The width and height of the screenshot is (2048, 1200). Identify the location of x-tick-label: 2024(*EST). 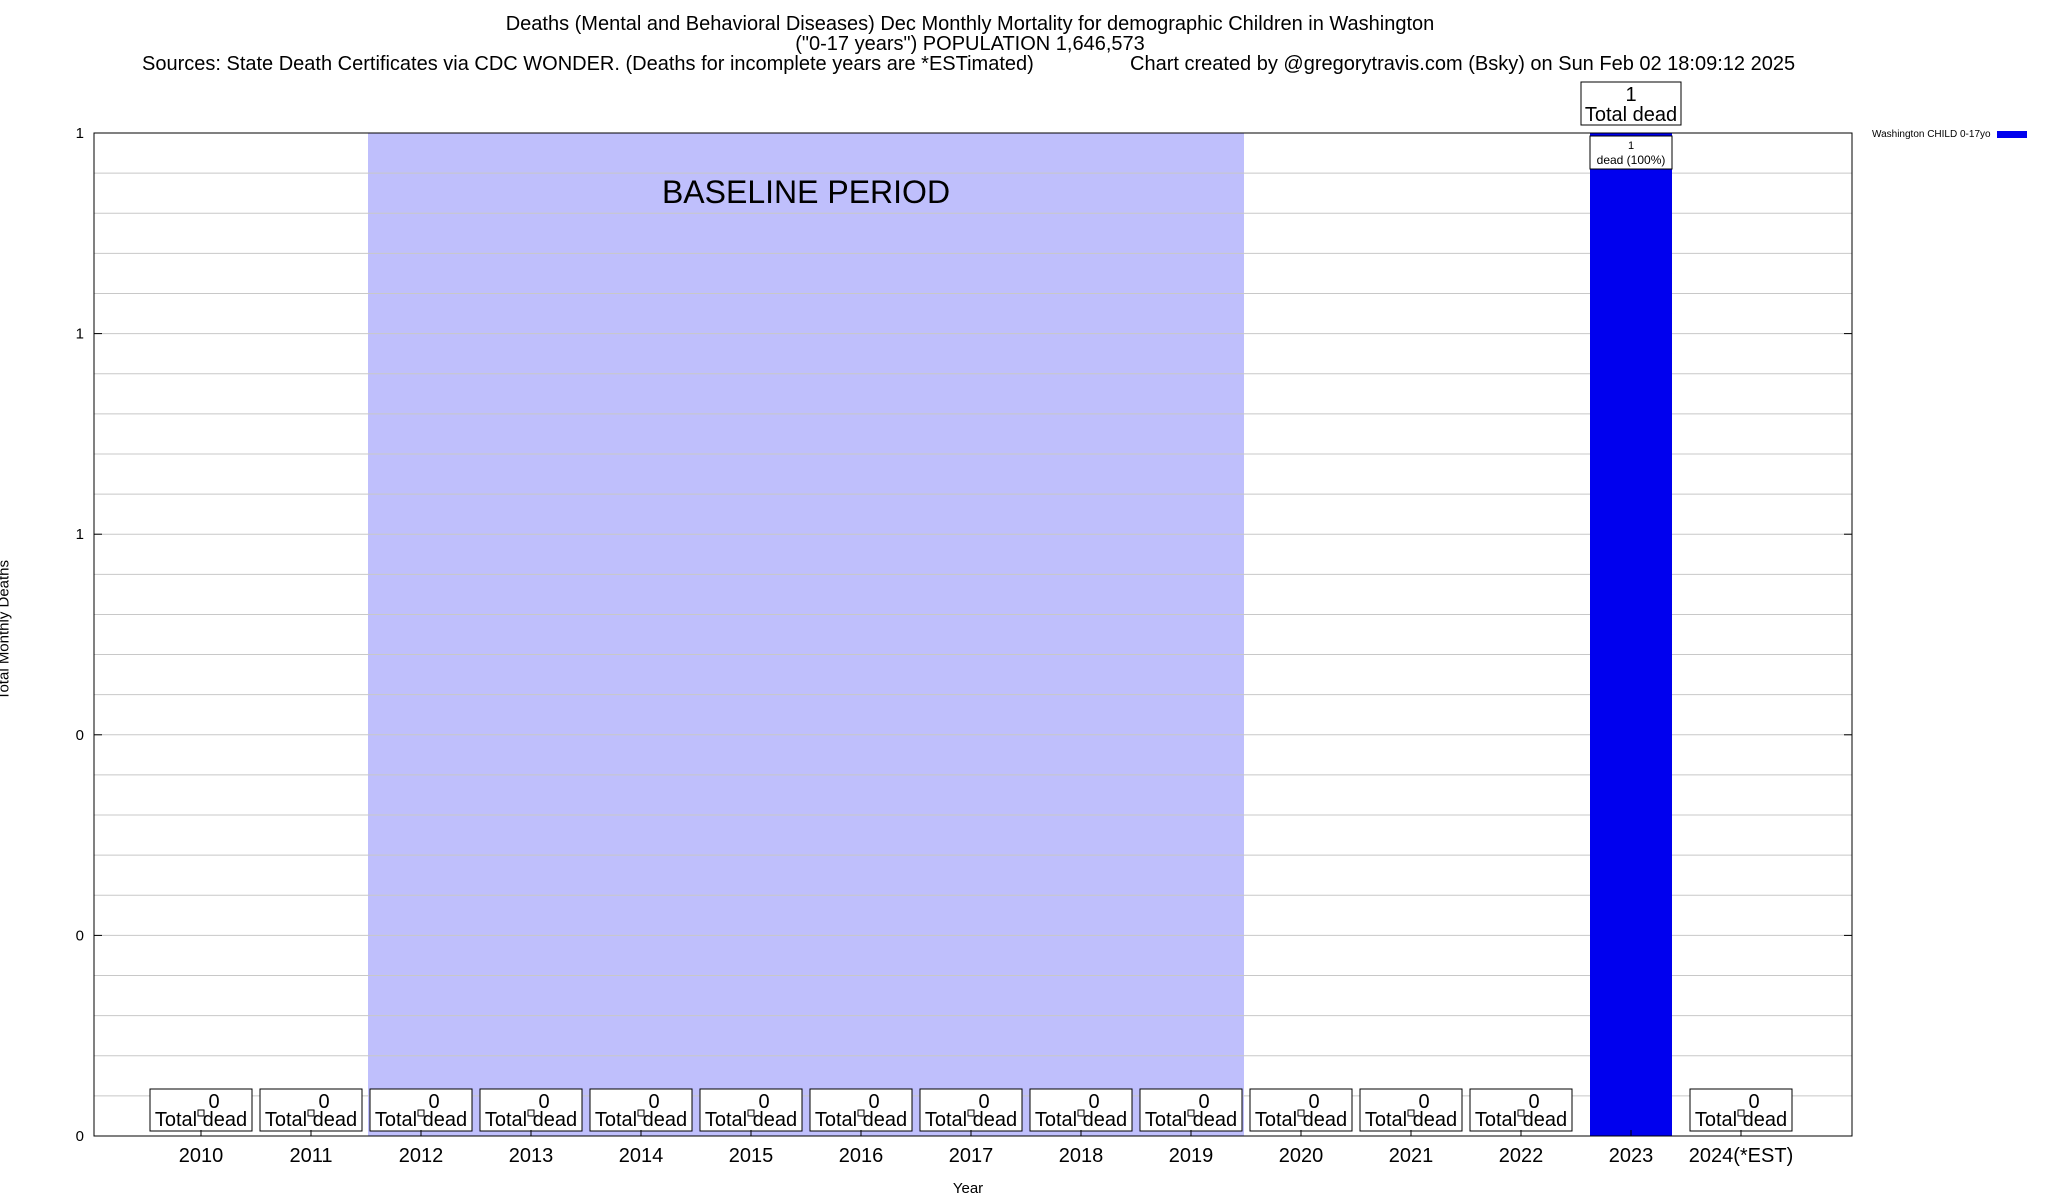
(1741, 1156).